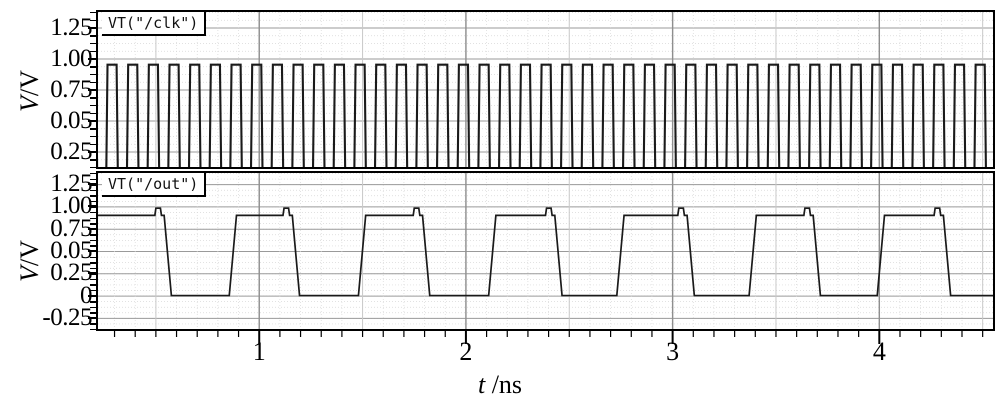 The image size is (1000, 404). I want to click on y-axis-ticks-bottom: 1.25 1.00 0.75 0.05 0.25 0 -0.25, so click(48, 202).